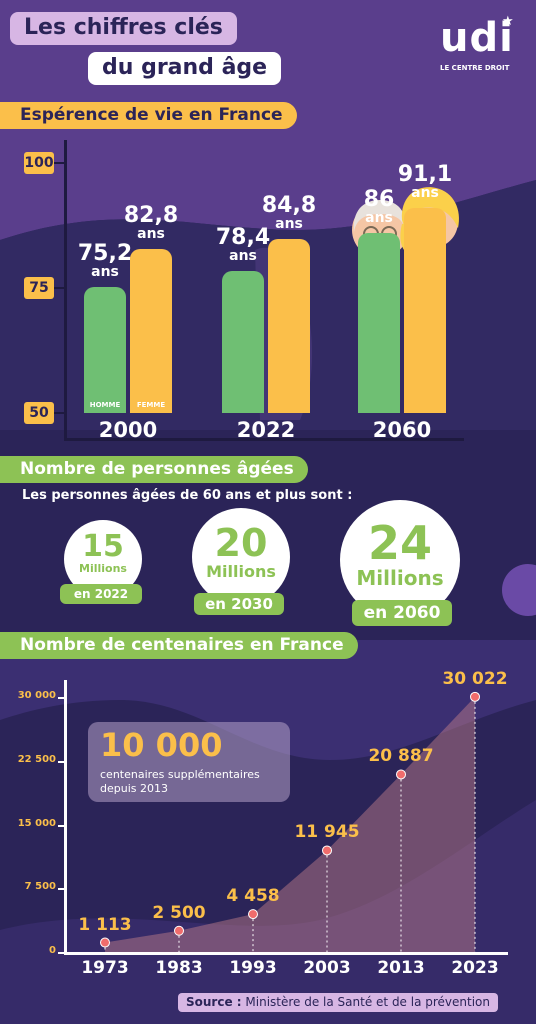 The image size is (536, 1024). Describe the element at coordinates (39, 413) in the screenshot. I see `chart1-y-tick-label: 50` at that location.